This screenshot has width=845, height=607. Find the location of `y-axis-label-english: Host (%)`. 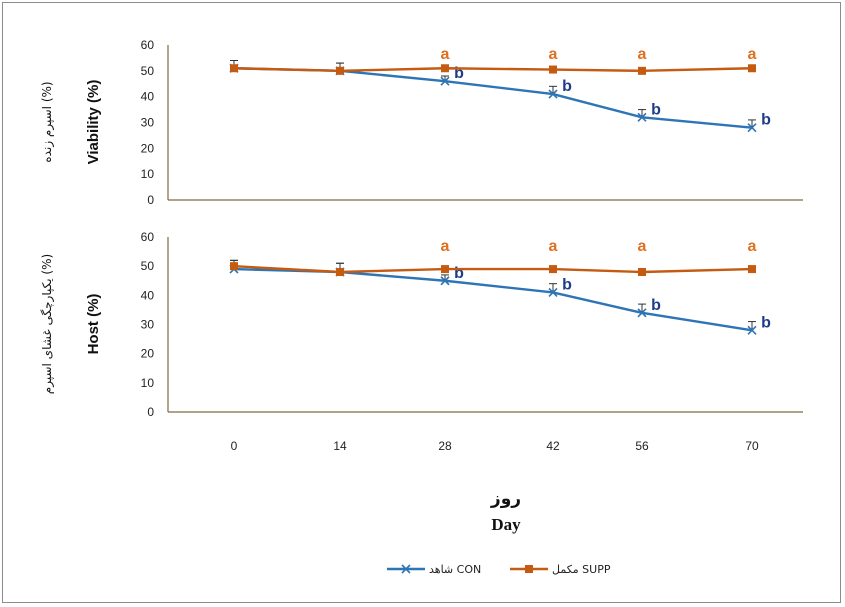

y-axis-label-english: Host (%) is located at coordinates (93, 324).